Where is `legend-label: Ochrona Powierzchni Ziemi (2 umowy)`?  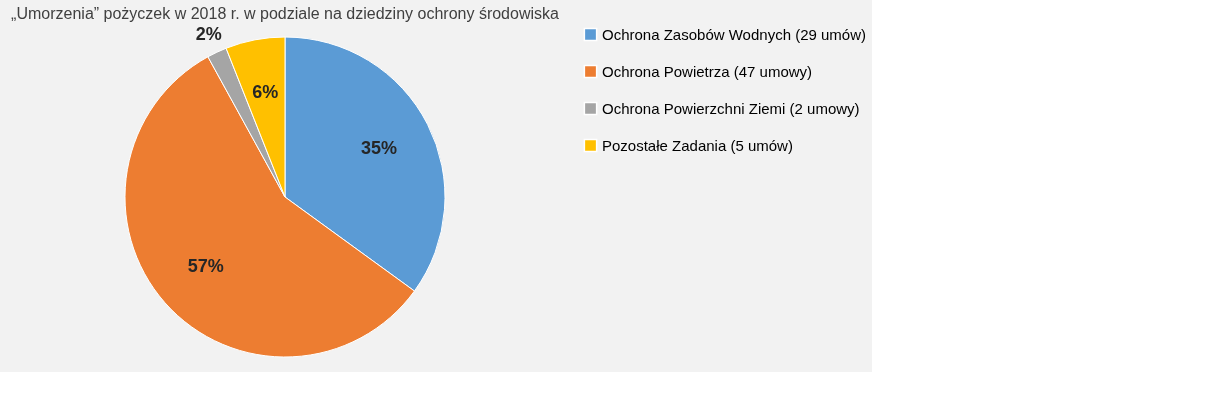 legend-label: Ochrona Powierzchni Ziemi (2 umowy) is located at coordinates (731, 108).